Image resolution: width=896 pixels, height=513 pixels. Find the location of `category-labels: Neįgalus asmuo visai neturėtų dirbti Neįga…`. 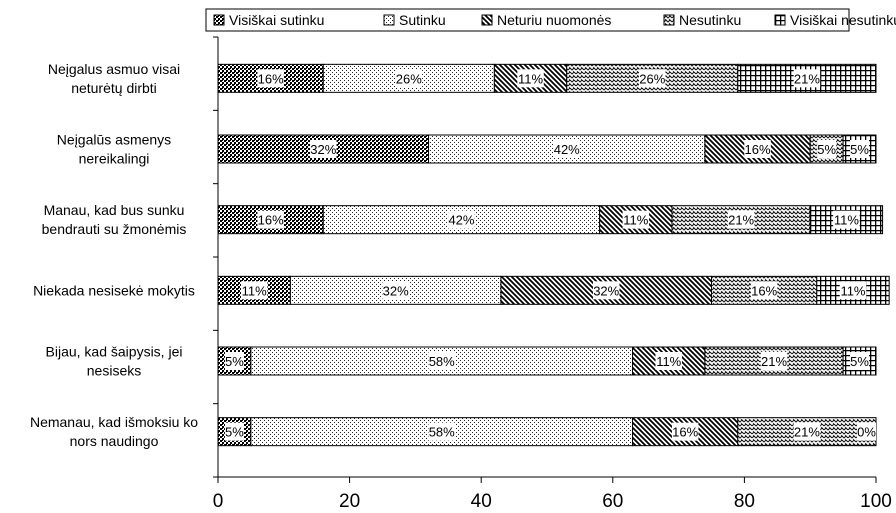

category-labels: Neįgalus asmuo visai neturėtų dirbti Neįga… is located at coordinates (114, 255).